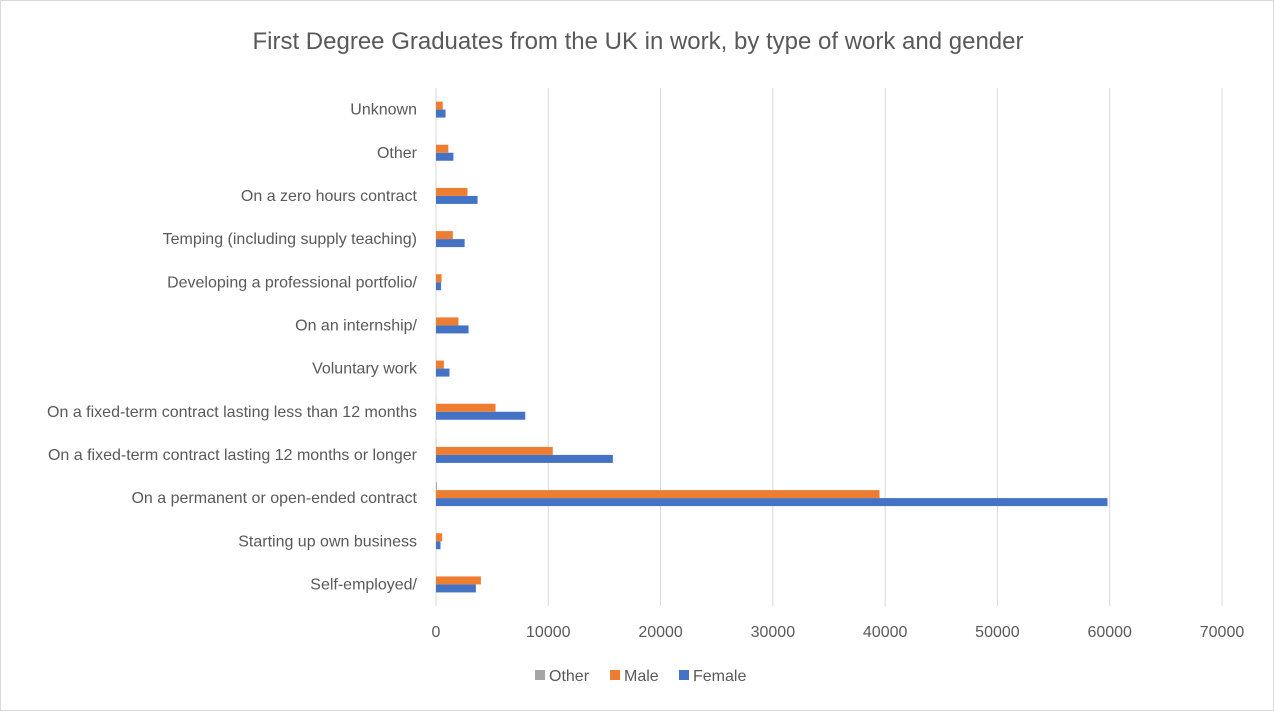 The width and height of the screenshot is (1274, 712). Describe the element at coordinates (365, 369) in the screenshot. I see `category-label: Voluntary work` at that location.